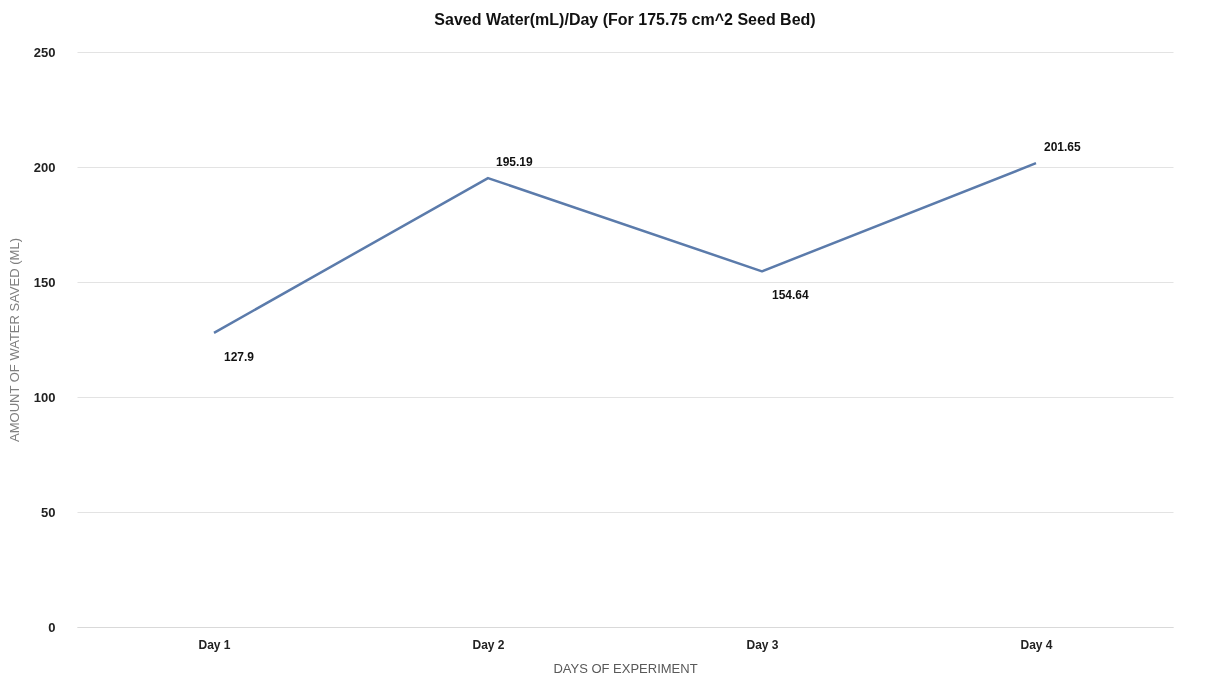  What do you see at coordinates (515, 162) in the screenshot?
I see `data-label: 195.19` at bounding box center [515, 162].